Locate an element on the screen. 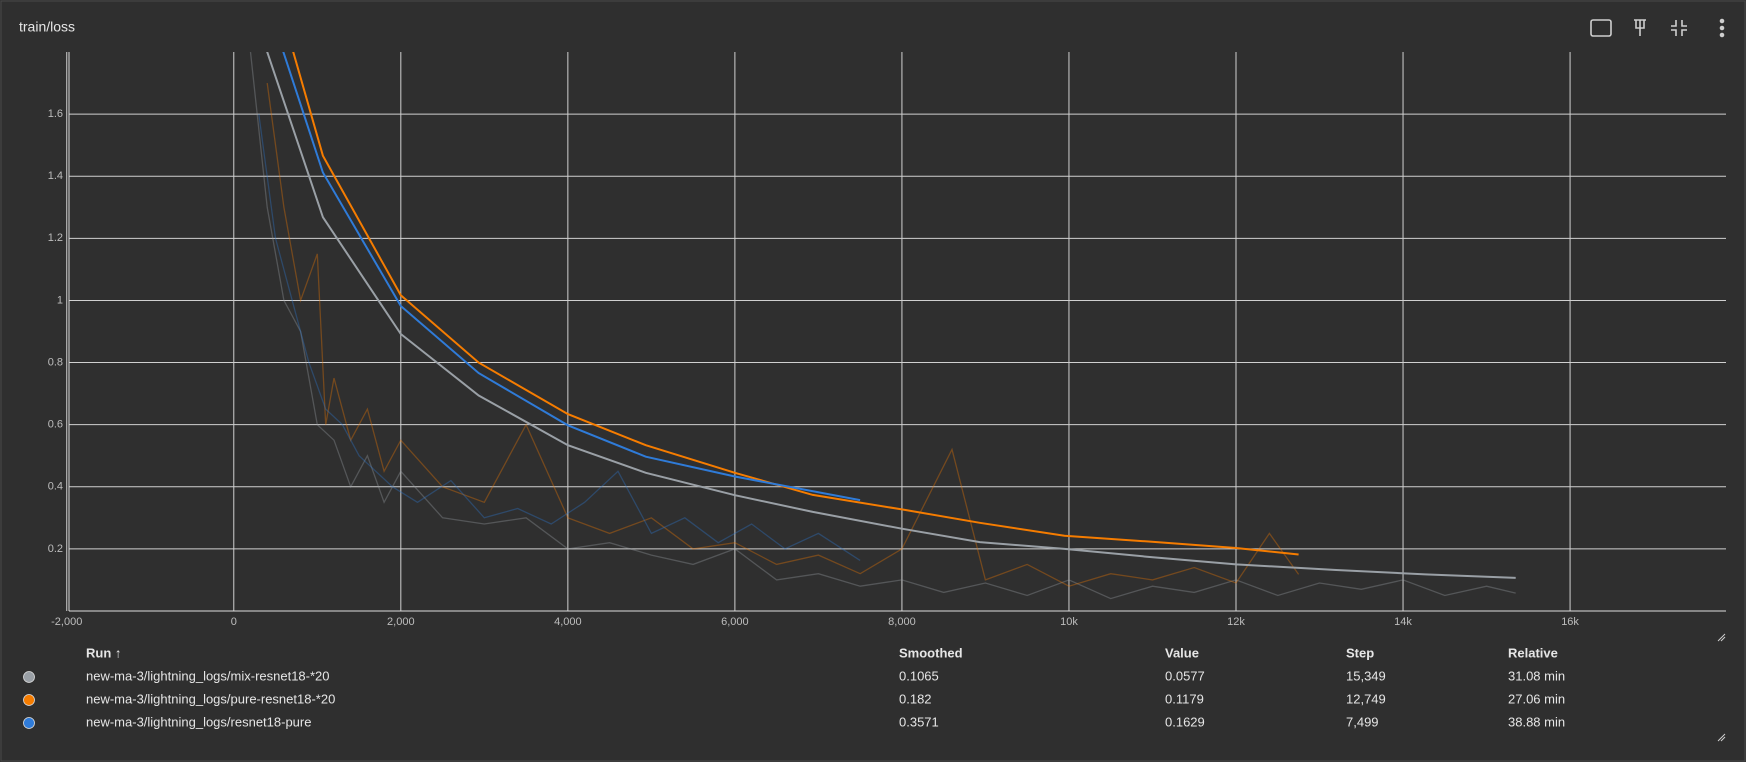 The height and width of the screenshot is (762, 1746). run-cell: 0.3571 is located at coordinates (919, 721).